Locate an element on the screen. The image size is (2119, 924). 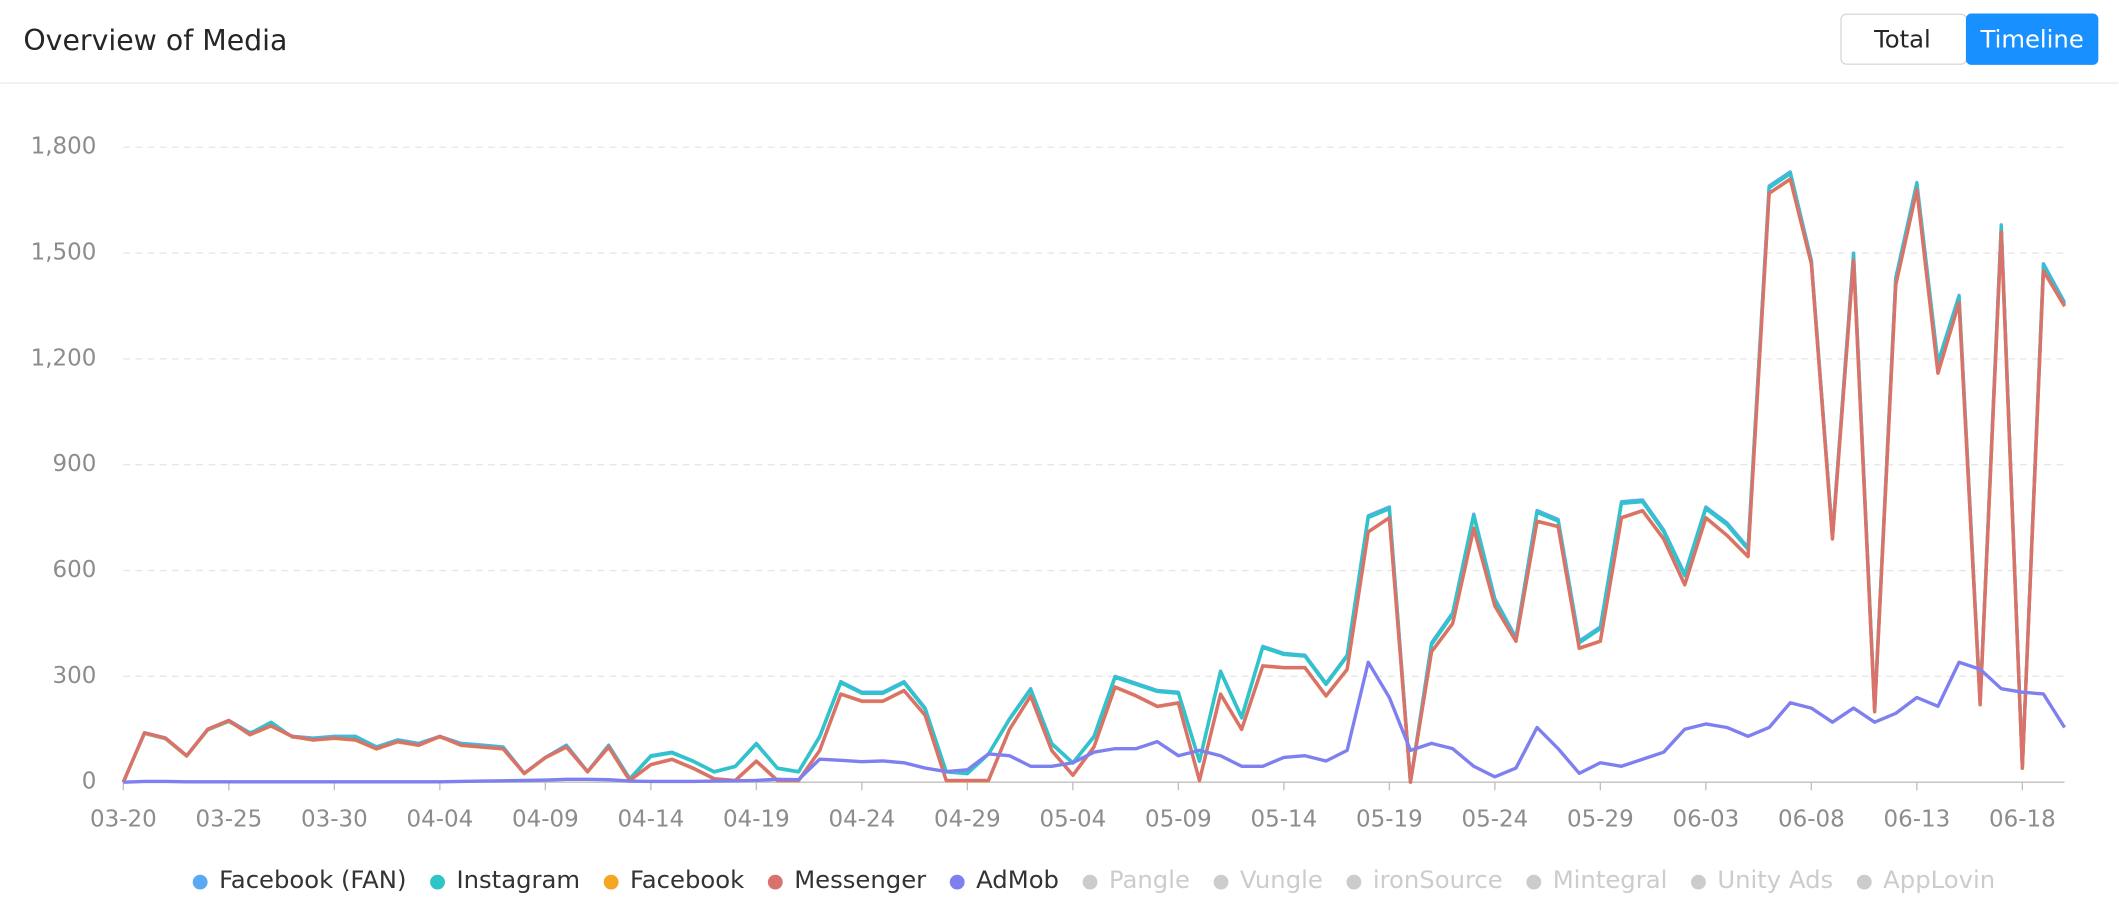
x-tick-label: 06-18 is located at coordinates (2022, 819).